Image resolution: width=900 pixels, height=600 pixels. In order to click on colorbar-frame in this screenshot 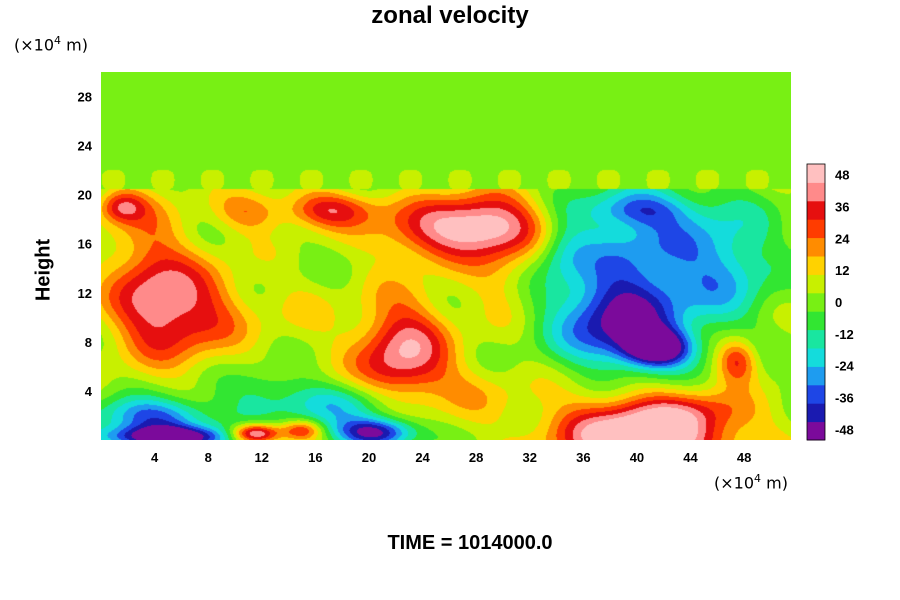, I will do `click(816, 302)`.